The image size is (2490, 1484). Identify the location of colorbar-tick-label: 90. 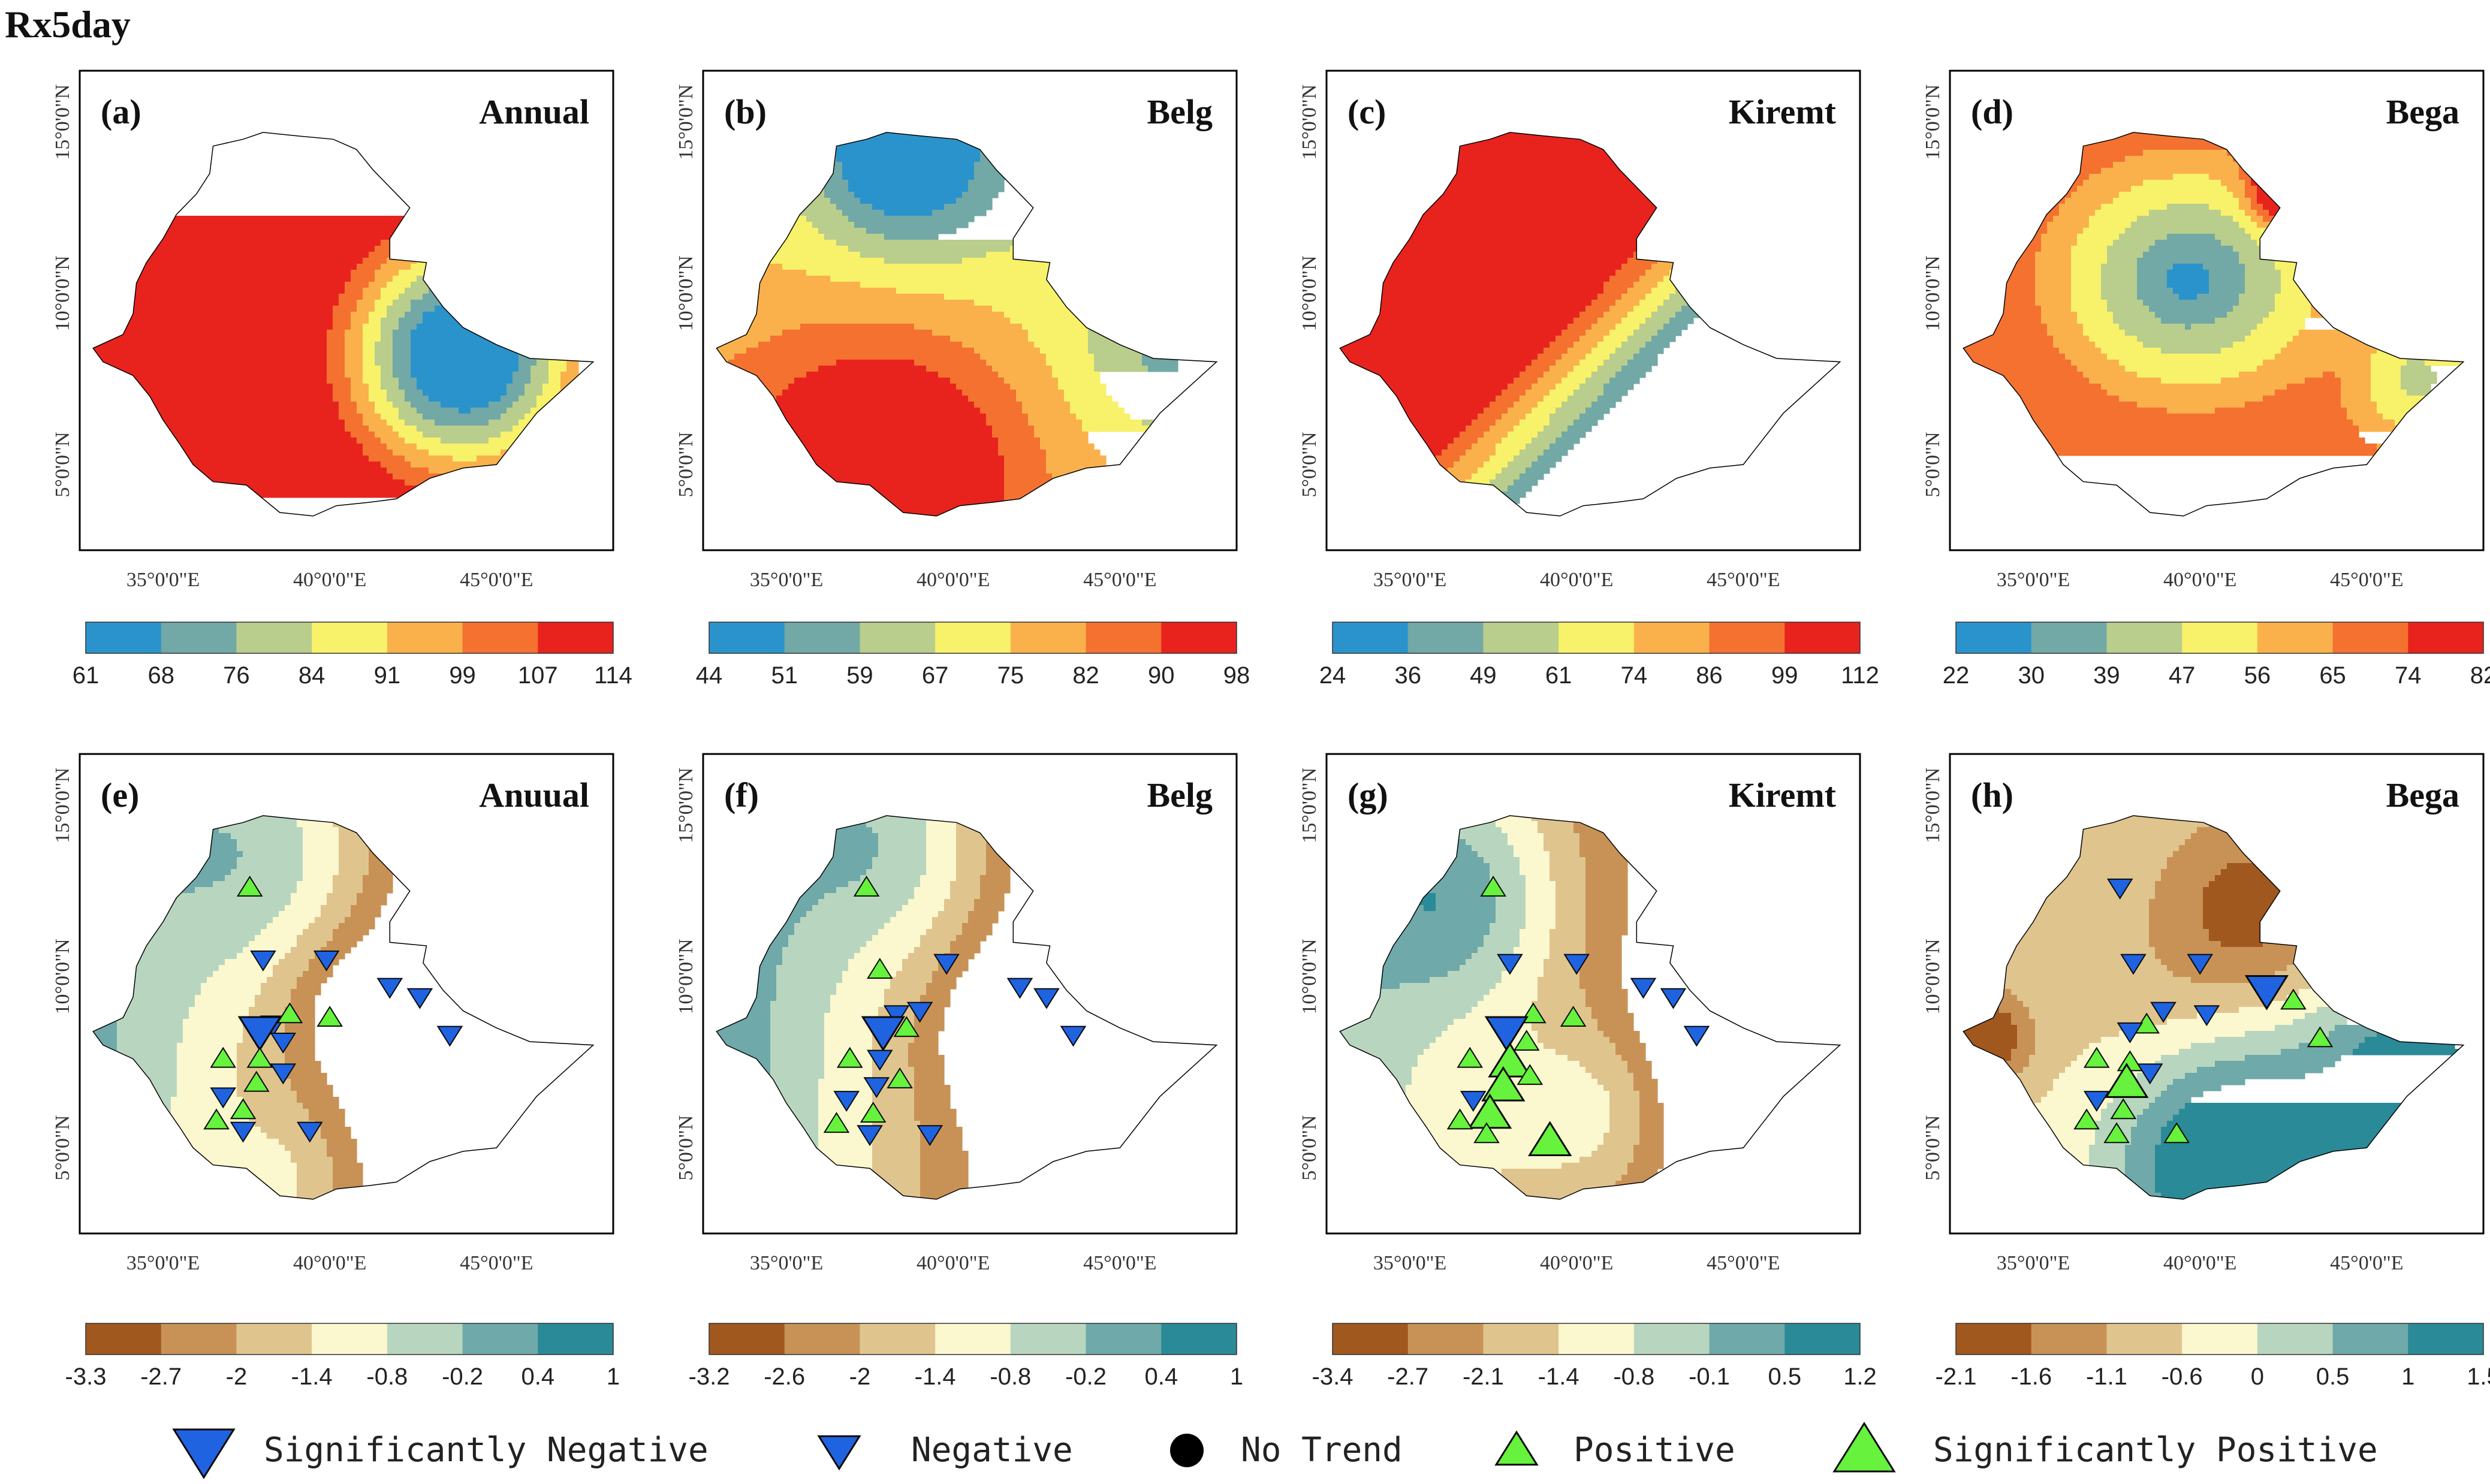
(1161, 676).